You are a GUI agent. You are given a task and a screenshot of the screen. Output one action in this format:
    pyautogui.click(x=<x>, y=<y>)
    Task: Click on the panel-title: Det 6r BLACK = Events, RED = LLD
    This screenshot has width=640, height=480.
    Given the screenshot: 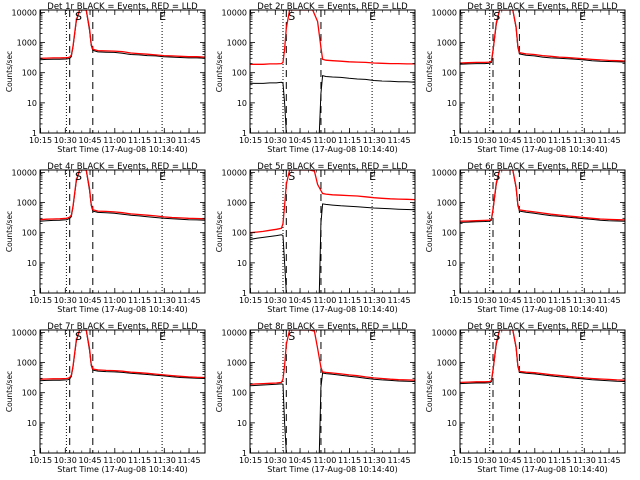 What is the action you would take?
    pyautogui.click(x=542, y=167)
    